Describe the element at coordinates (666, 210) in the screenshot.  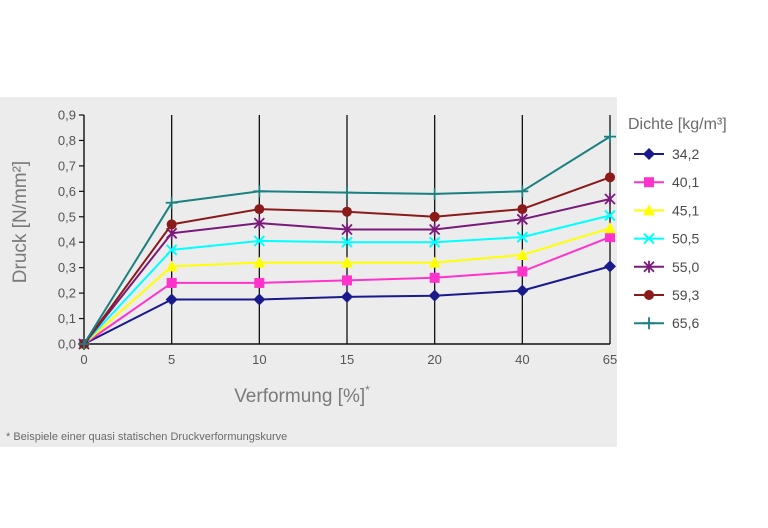
I see `legend-entry: 45,1` at that location.